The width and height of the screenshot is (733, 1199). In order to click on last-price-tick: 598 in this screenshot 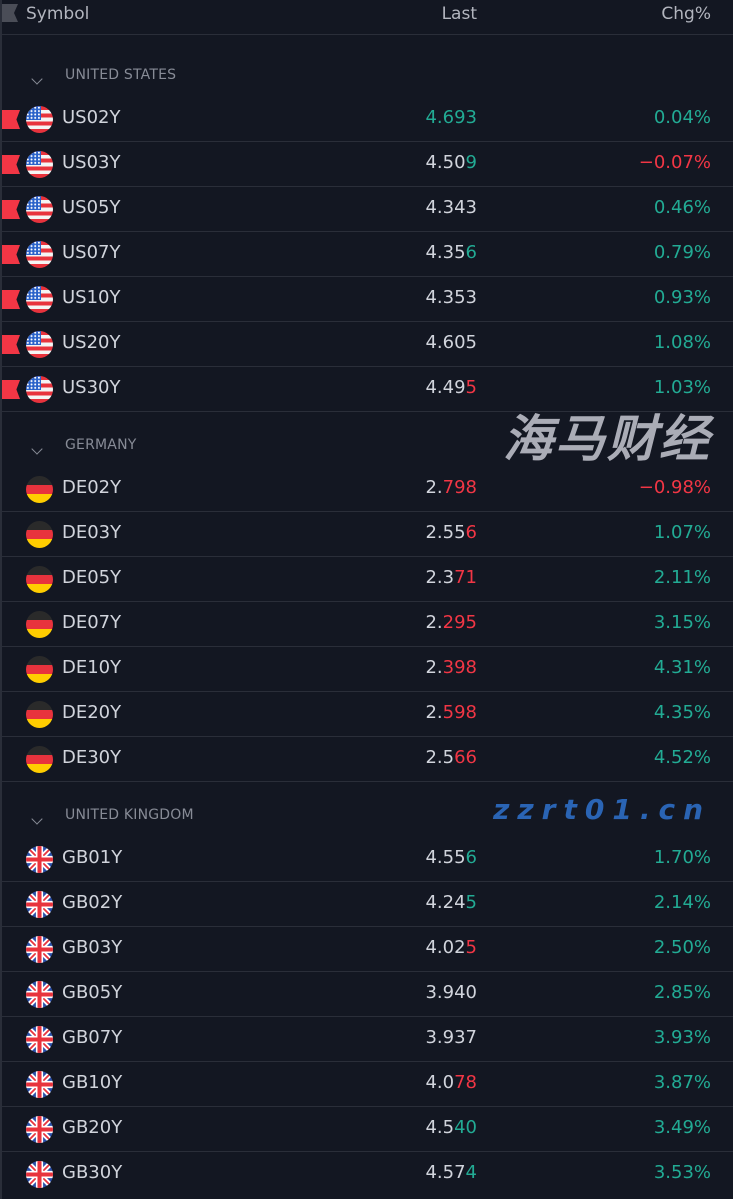, I will do `click(459, 712)`.